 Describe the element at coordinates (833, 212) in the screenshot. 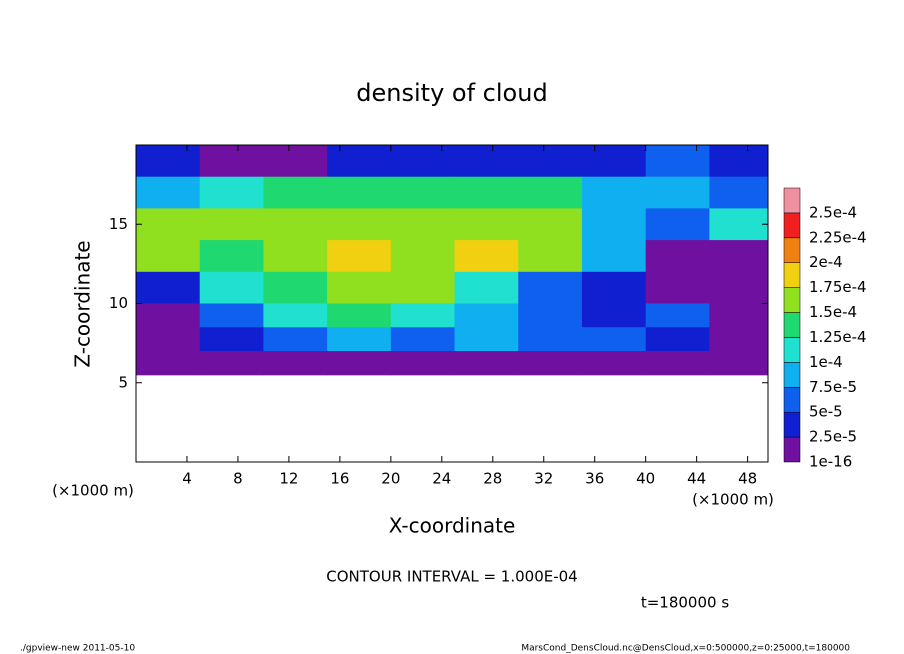

I see `colorbar-label: 2.5e-4` at that location.